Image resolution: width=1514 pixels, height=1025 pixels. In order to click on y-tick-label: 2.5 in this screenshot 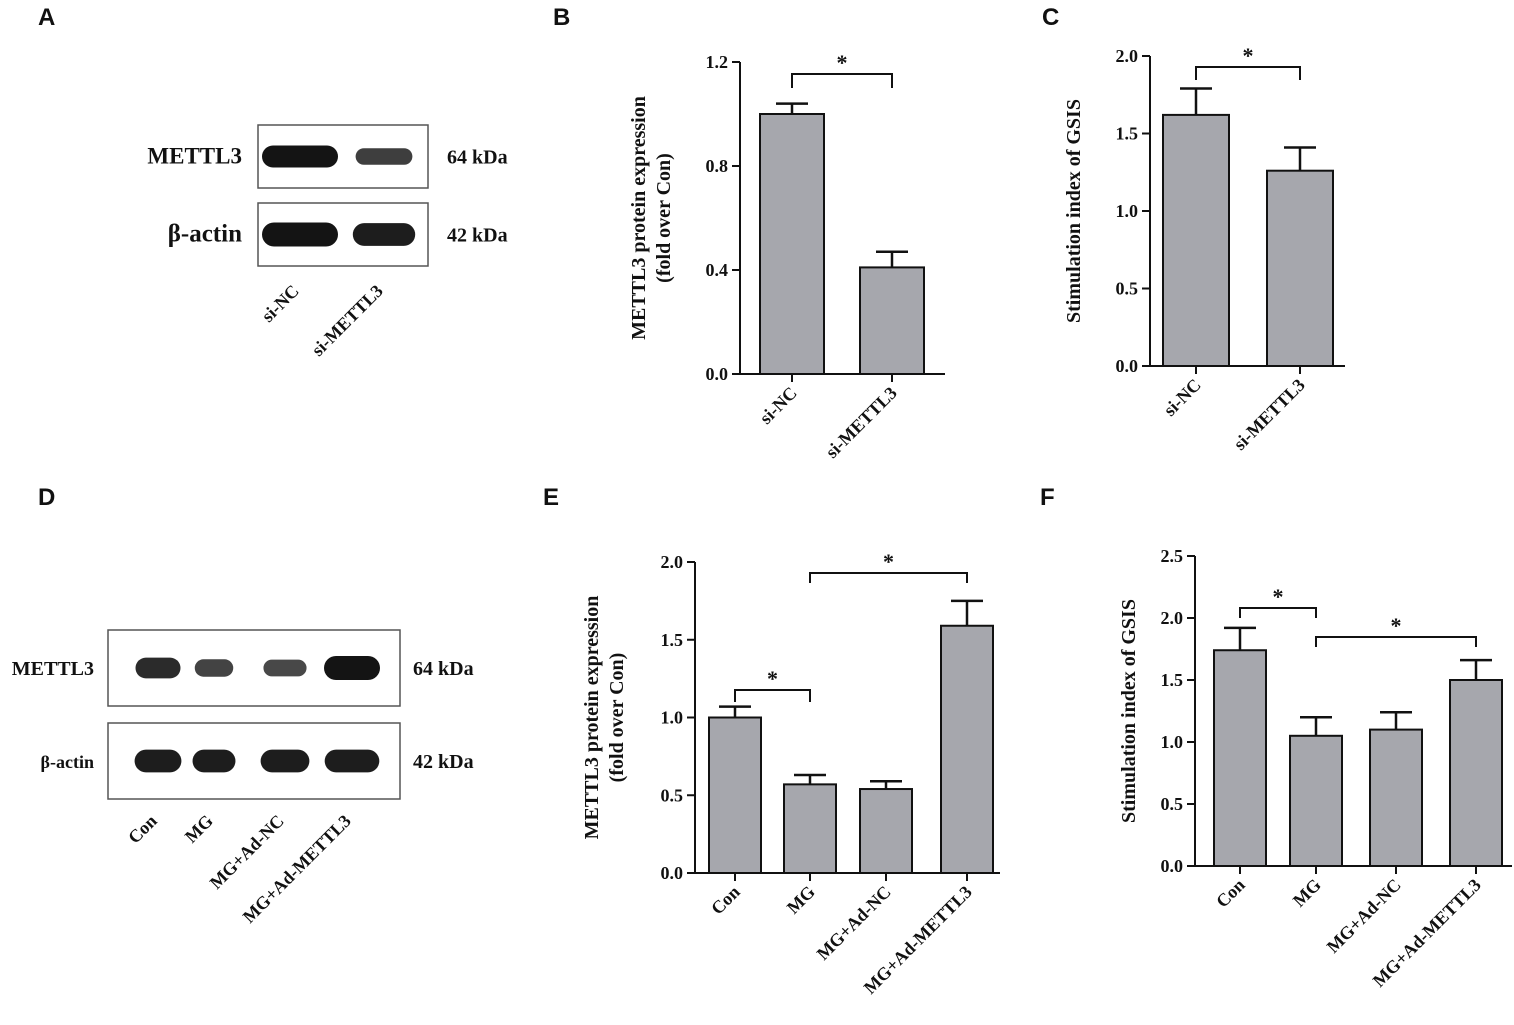, I will do `click(1172, 556)`.